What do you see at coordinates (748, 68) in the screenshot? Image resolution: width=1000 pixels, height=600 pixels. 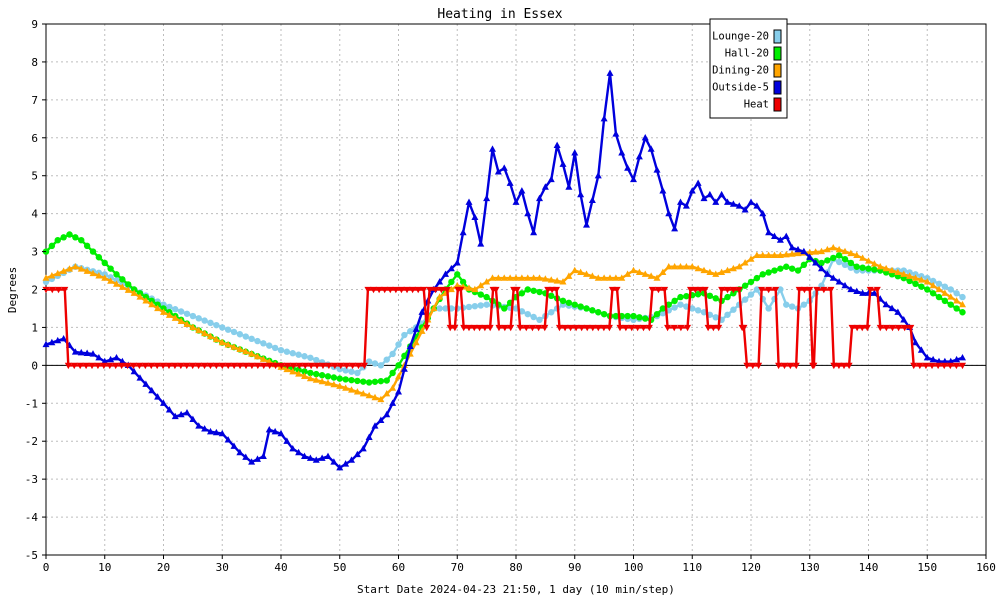 I see `legend: Lounge-20 Hall-20 Dining-20 Outside-5 Heat` at bounding box center [748, 68].